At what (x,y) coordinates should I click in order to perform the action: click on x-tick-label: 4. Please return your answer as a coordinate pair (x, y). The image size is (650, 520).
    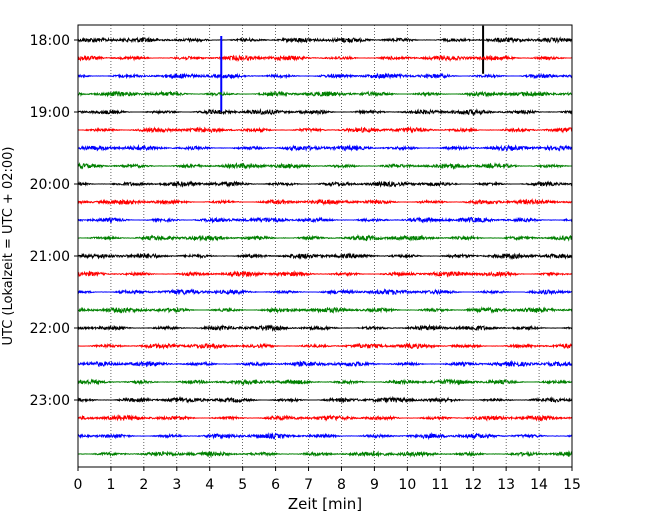
    Looking at the image, I should click on (209, 485).